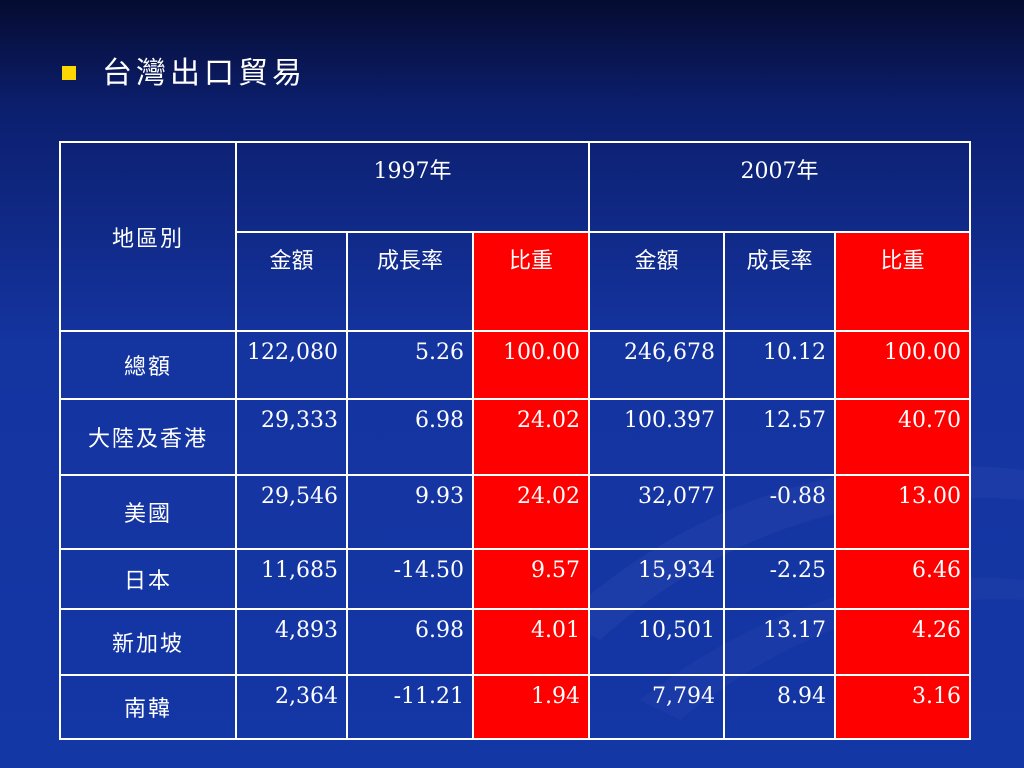  Describe the element at coordinates (902, 281) in the screenshot. I see `subheader-share-2007: 比重` at that location.